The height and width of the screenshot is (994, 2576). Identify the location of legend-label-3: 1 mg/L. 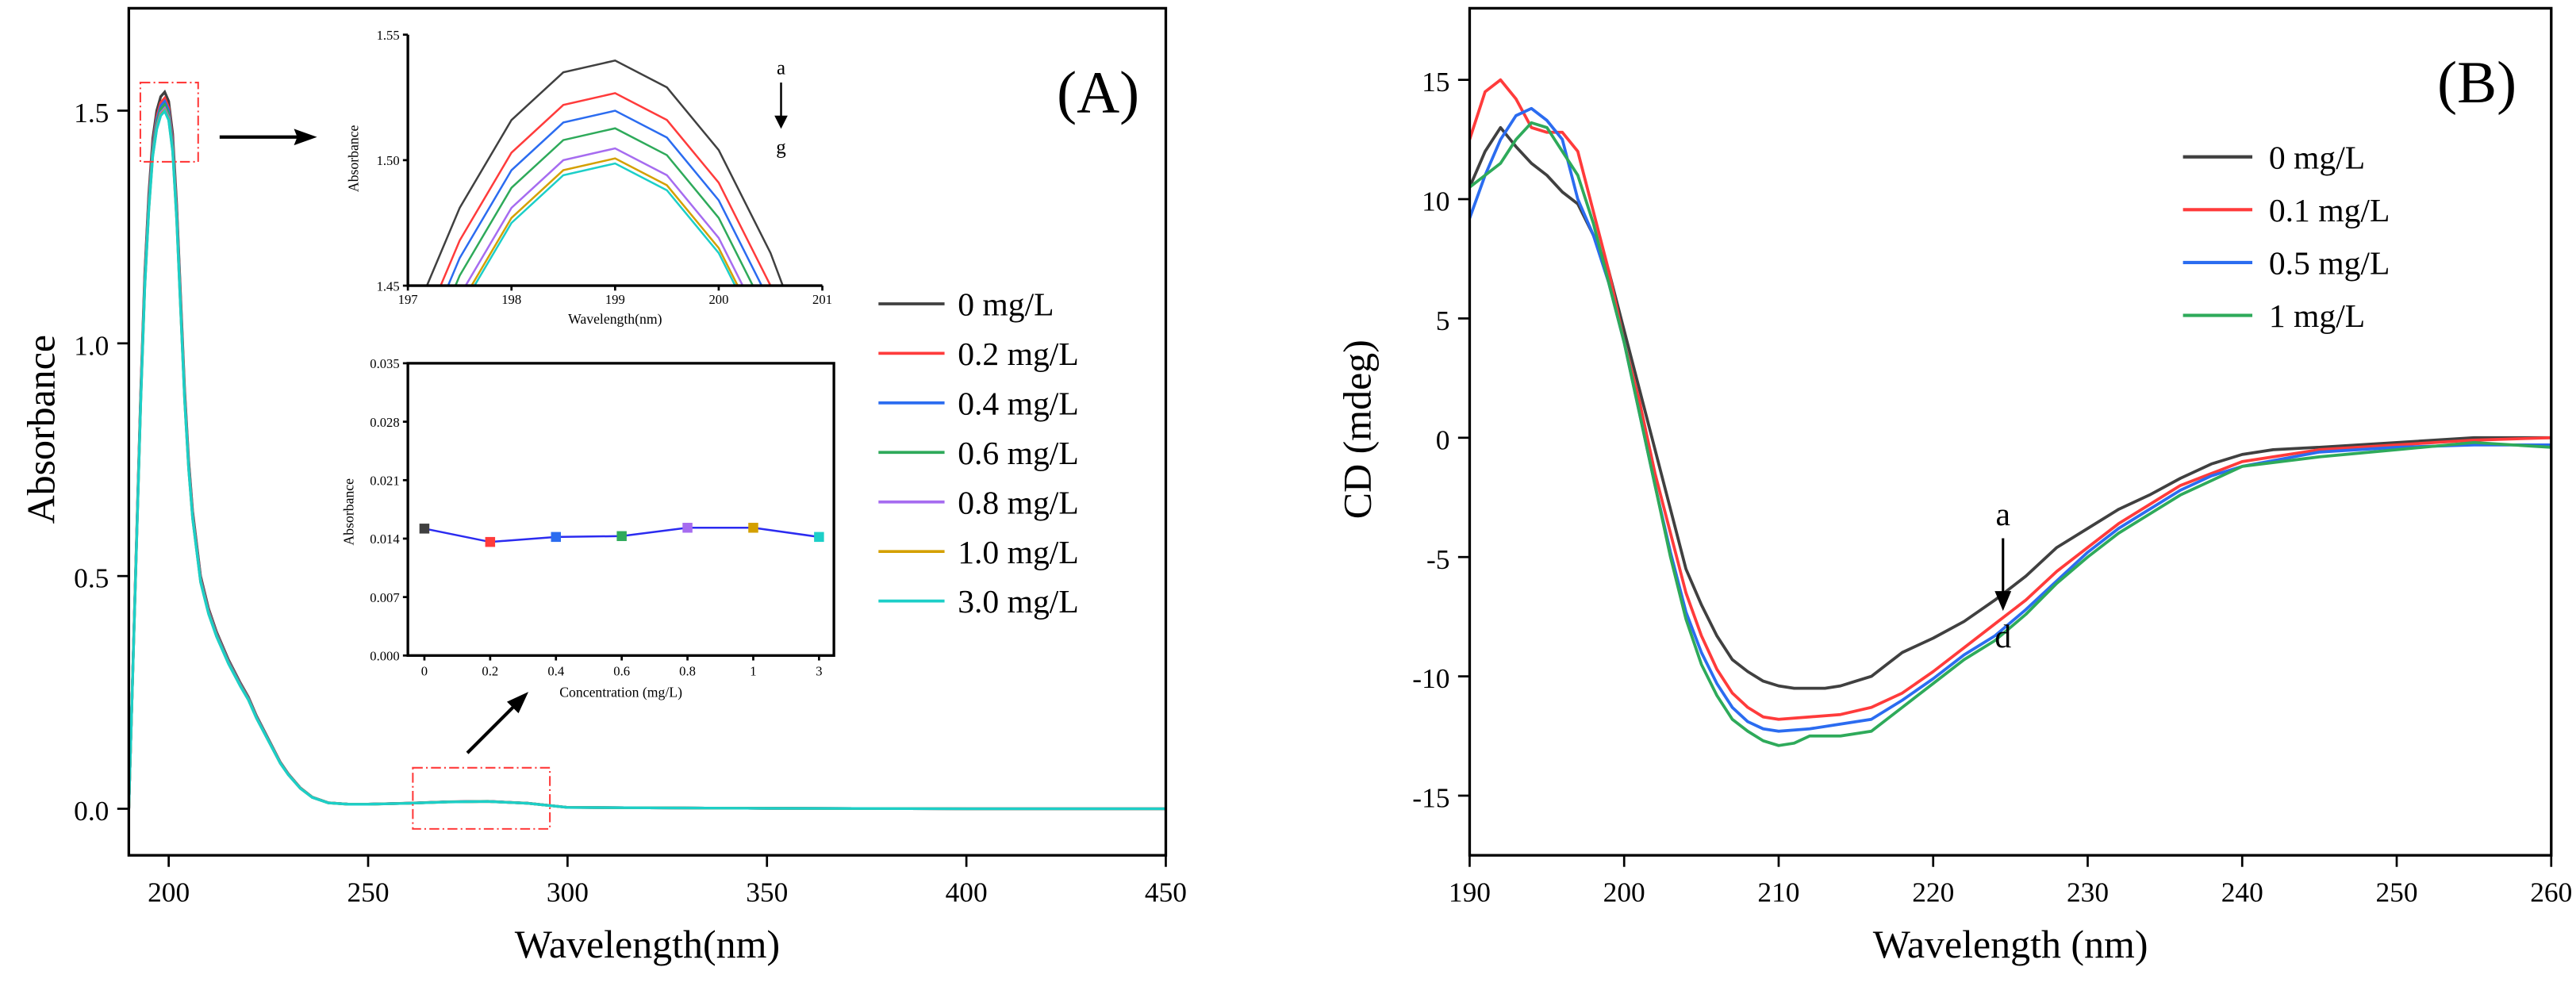
(2317, 317).